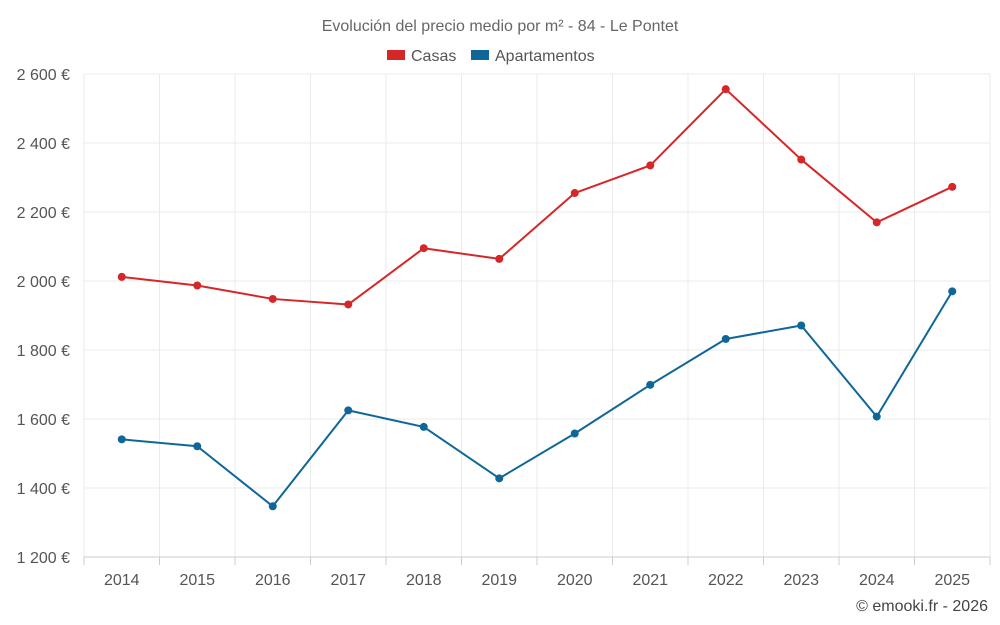 This screenshot has height=625, width=1000. Describe the element at coordinates (499, 478) in the screenshot. I see `data-point-apartamentos-2019` at that location.